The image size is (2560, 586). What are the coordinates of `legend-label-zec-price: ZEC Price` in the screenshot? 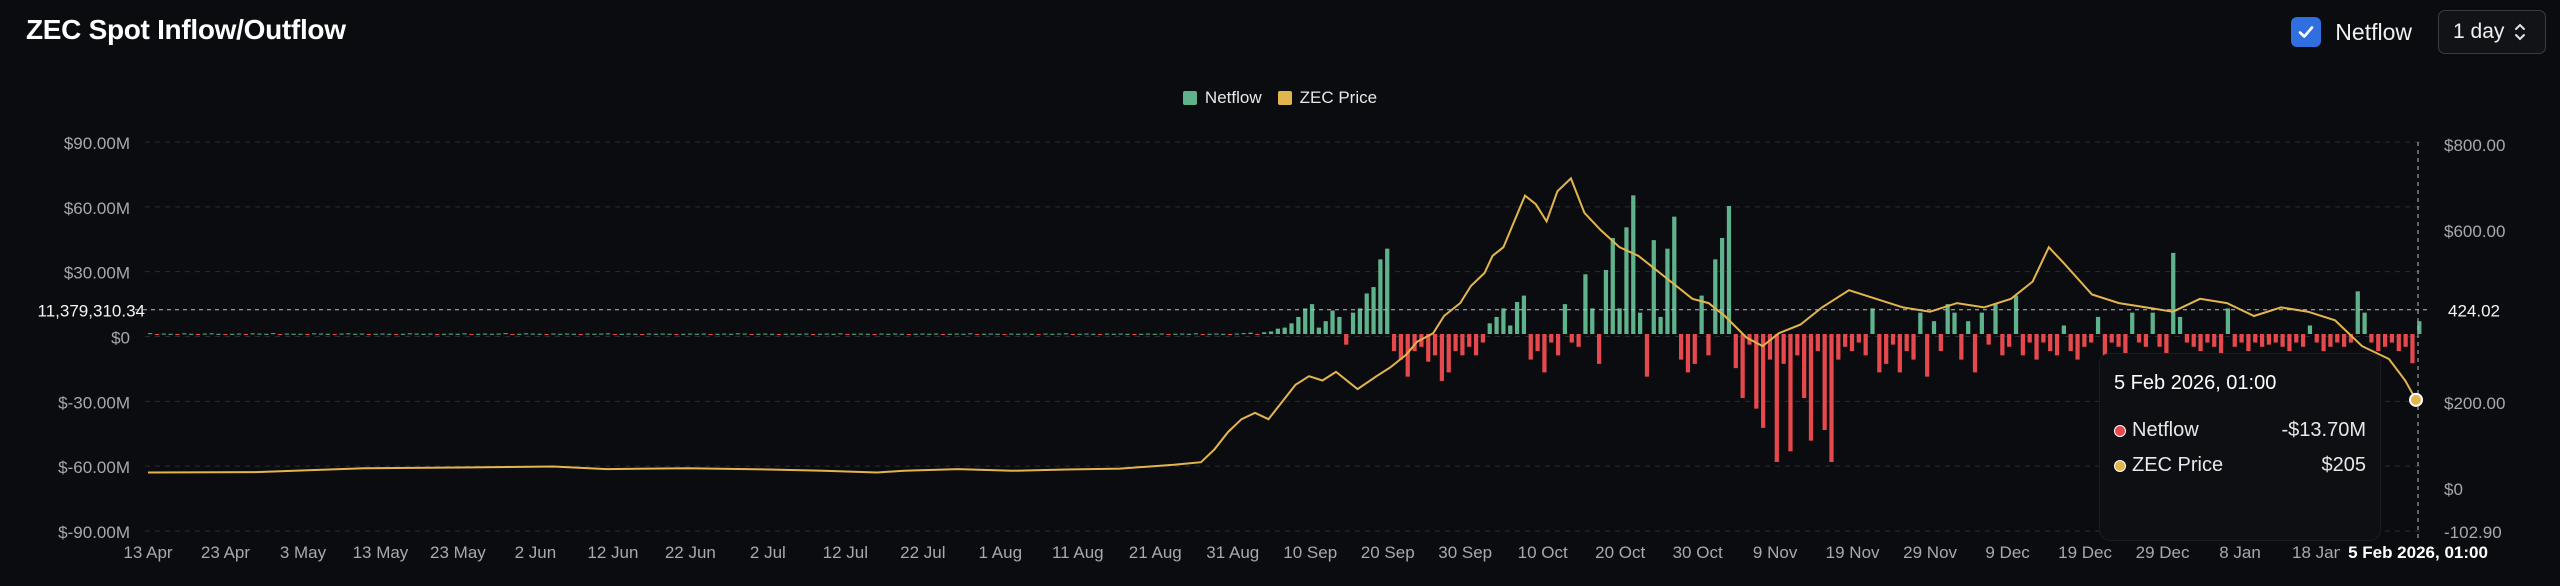 It's located at (1338, 97).